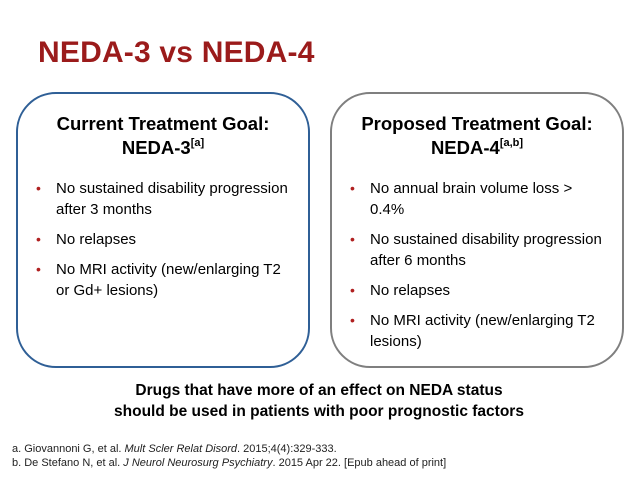 Image resolution: width=638 pixels, height=478 pixels. I want to click on current-goal-heading-line2-wrap: NEDA-3[a], so click(163, 148).